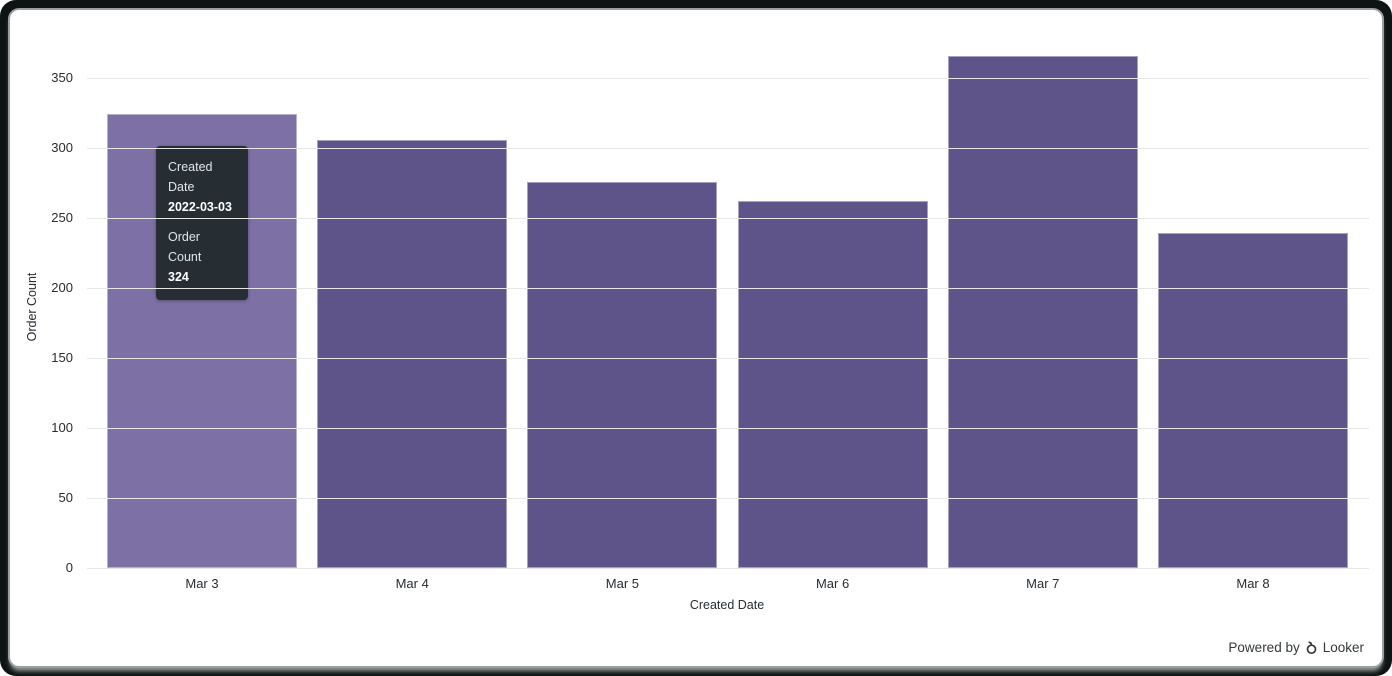  I want to click on tooltip-dimension-value: 2022-03-03, so click(200, 207).